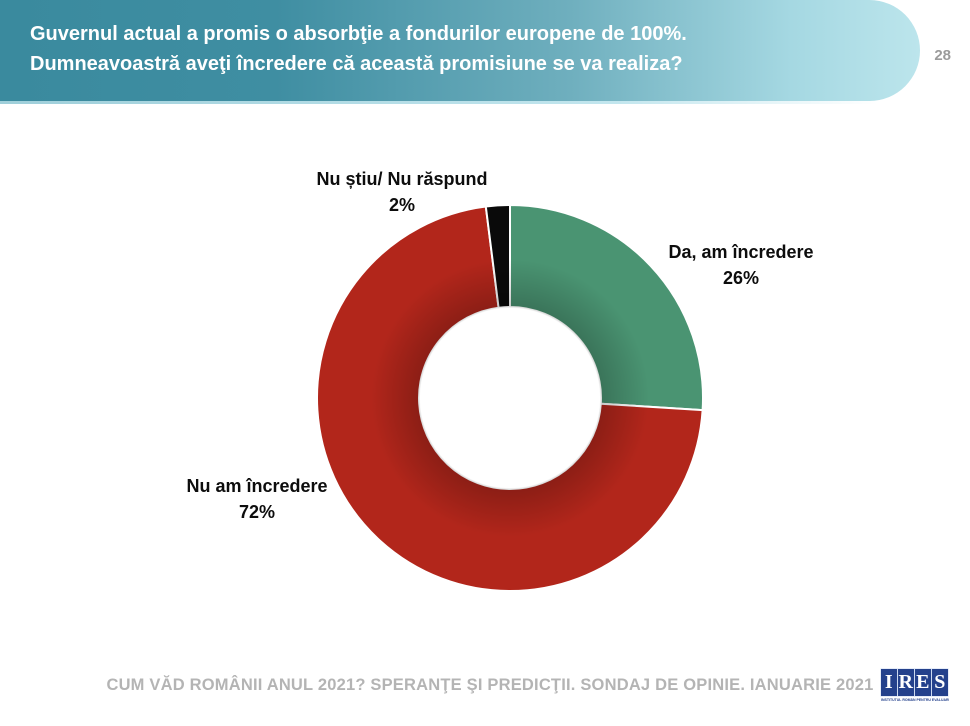  What do you see at coordinates (906, 682) in the screenshot?
I see `ires-logo-letter-r: R` at bounding box center [906, 682].